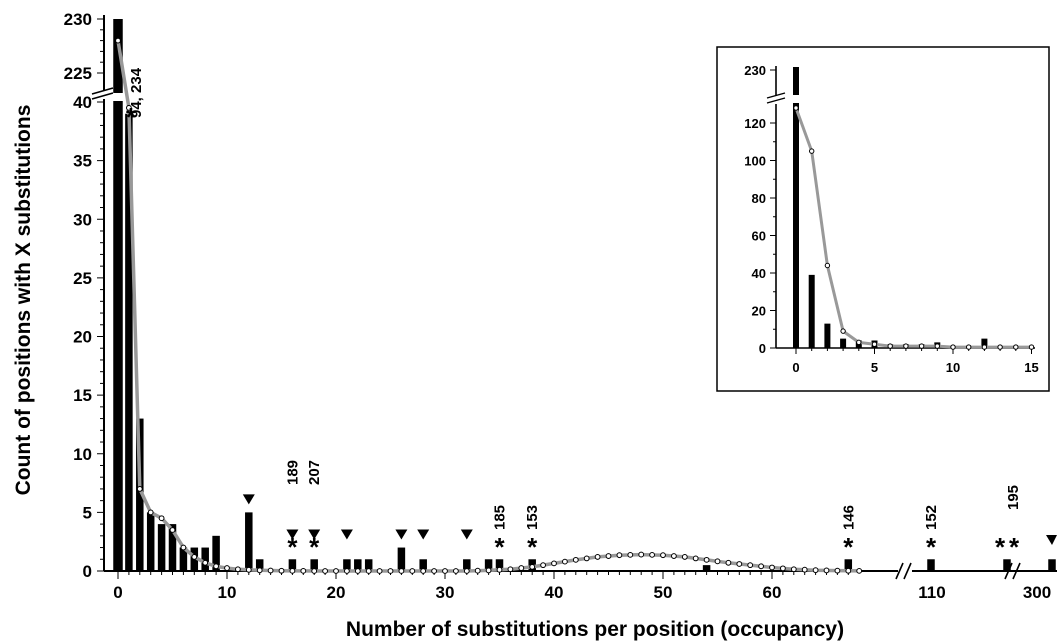 The width and height of the screenshot is (1057, 643). Describe the element at coordinates (87, 512) in the screenshot. I see `y-tick-label: 5` at that location.